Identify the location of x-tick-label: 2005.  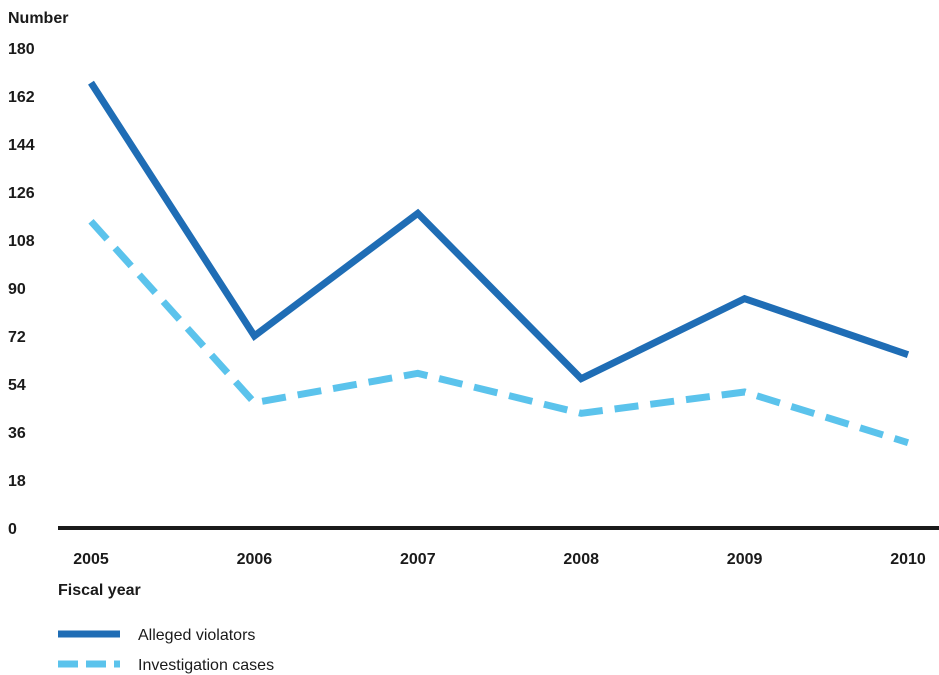
(91, 559).